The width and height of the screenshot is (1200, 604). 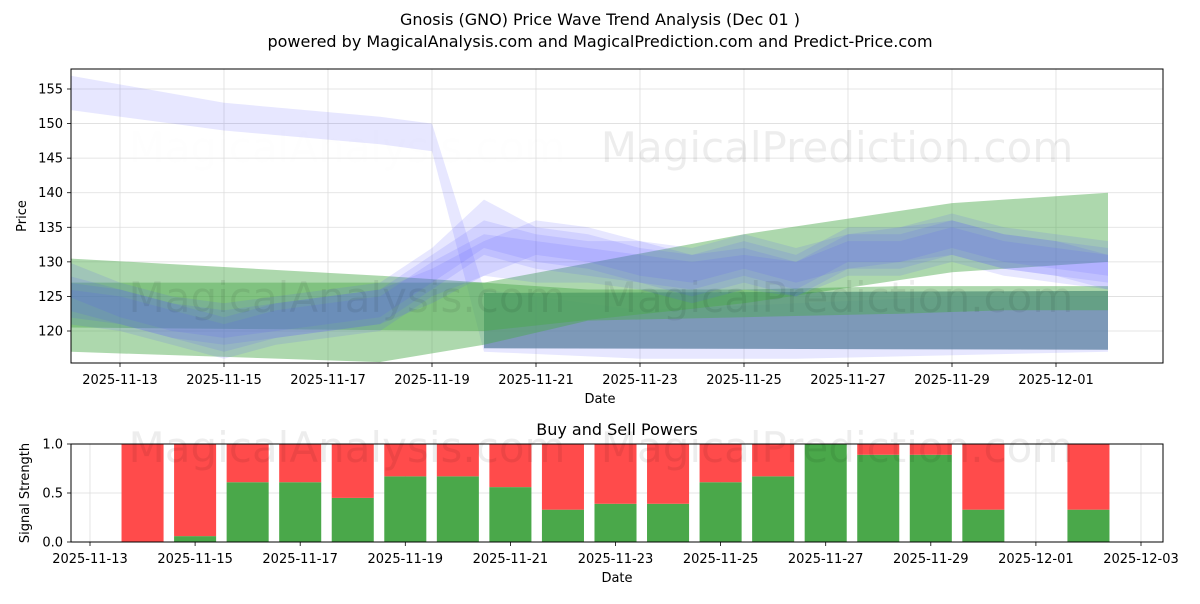 What do you see at coordinates (616, 559) in the screenshot?
I see `signal-x-tick-label: 2025-11-23` at bounding box center [616, 559].